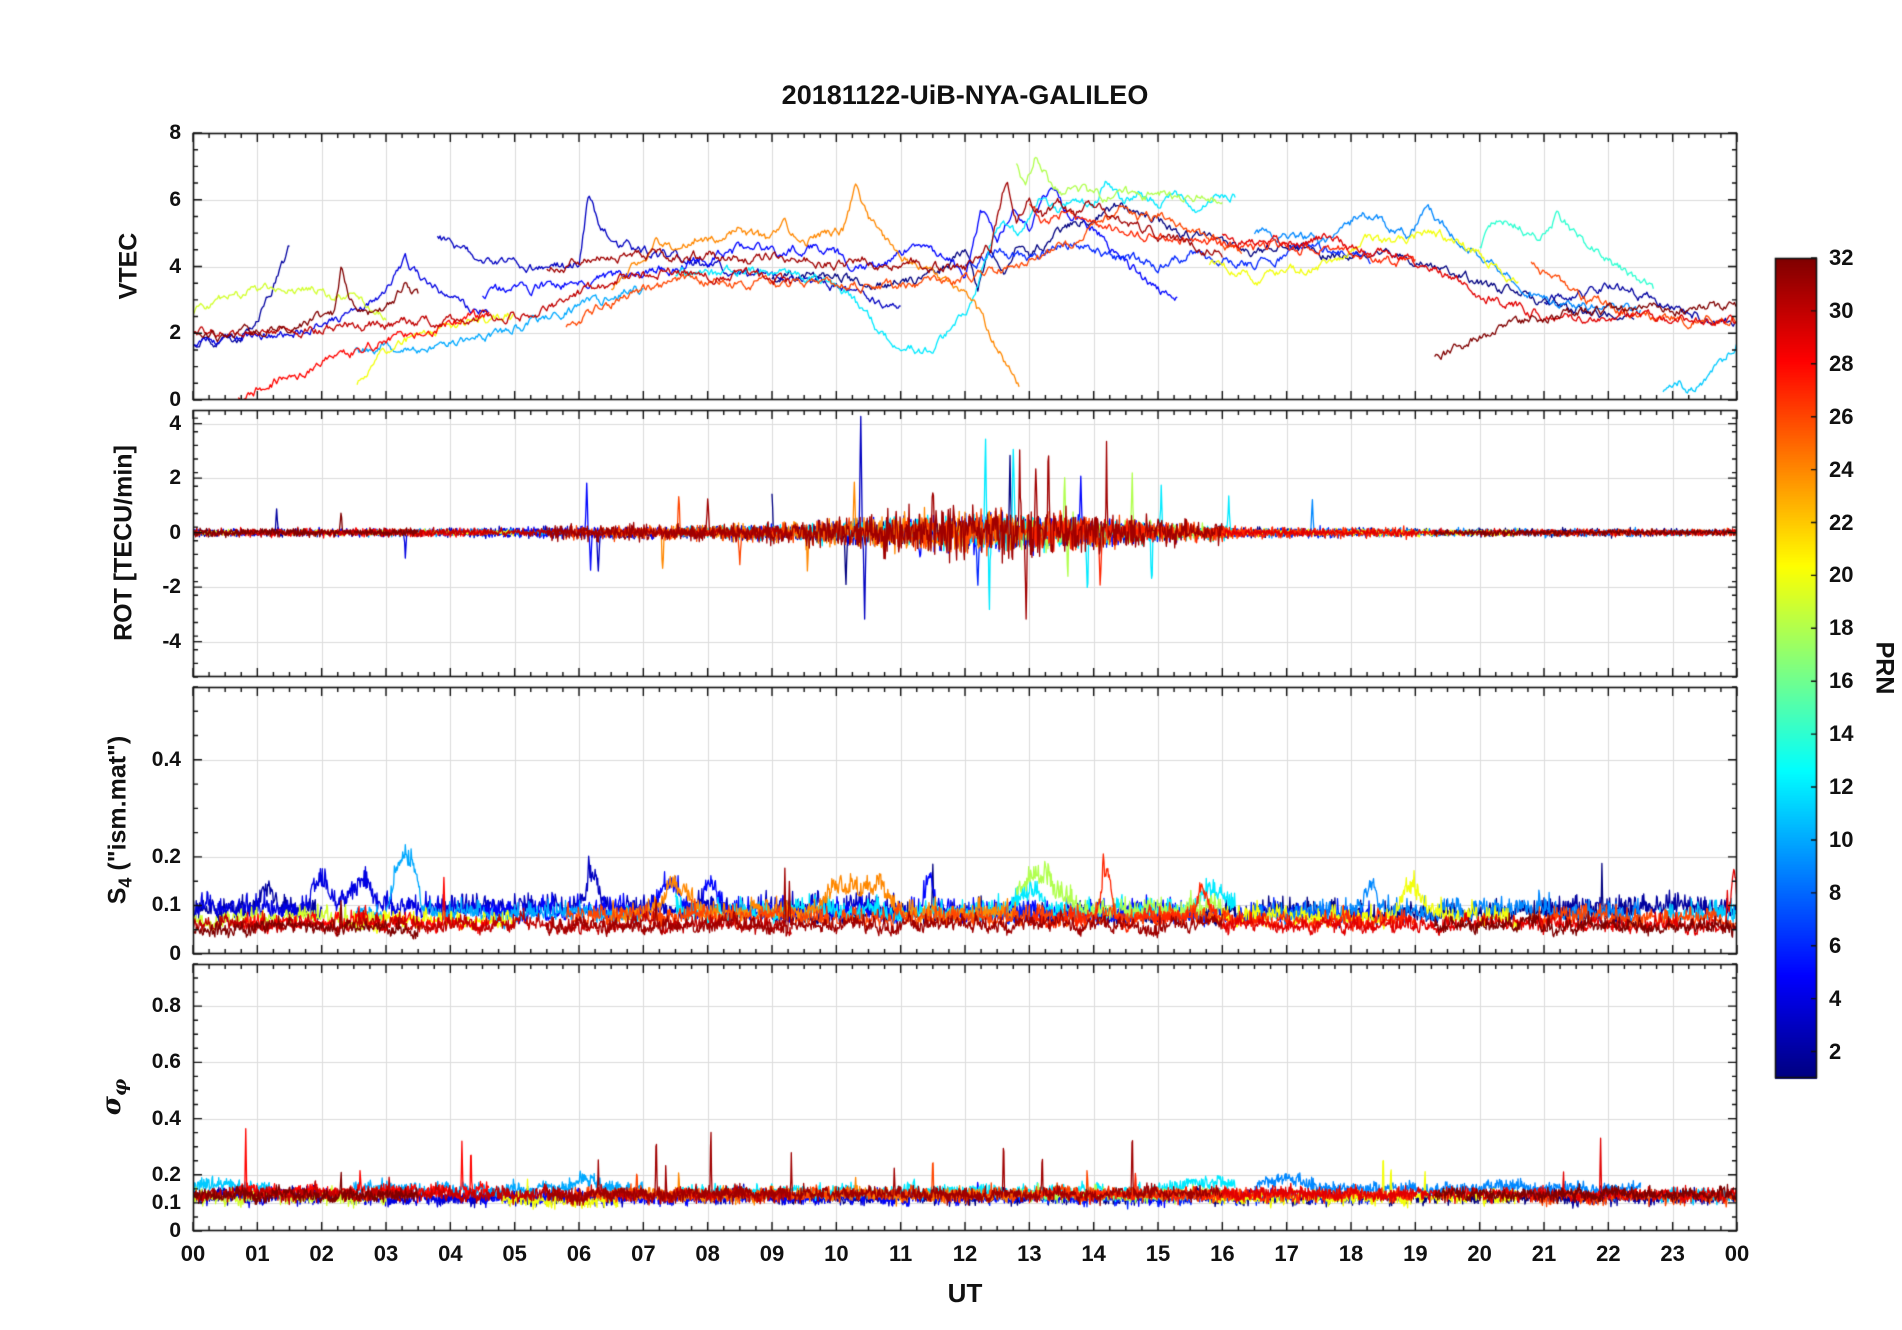  What do you see at coordinates (707, 1253) in the screenshot?
I see `x-tick-label: 08` at bounding box center [707, 1253].